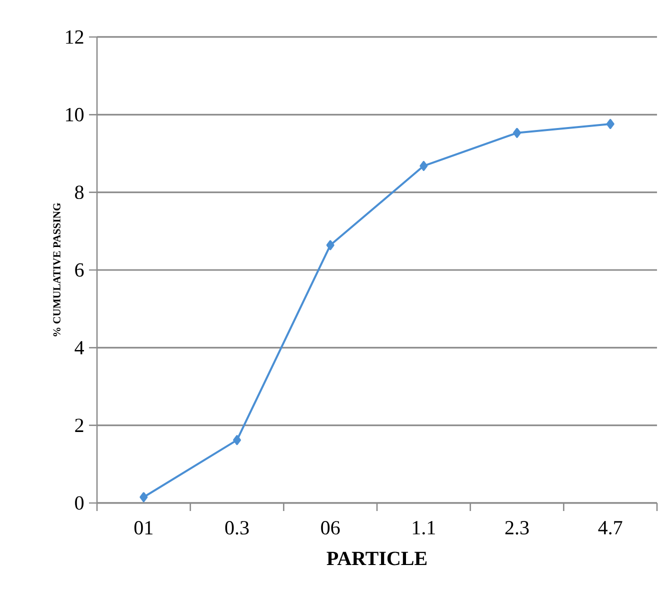  Describe the element at coordinates (75, 37) in the screenshot. I see `y-tick-label: 12` at that location.